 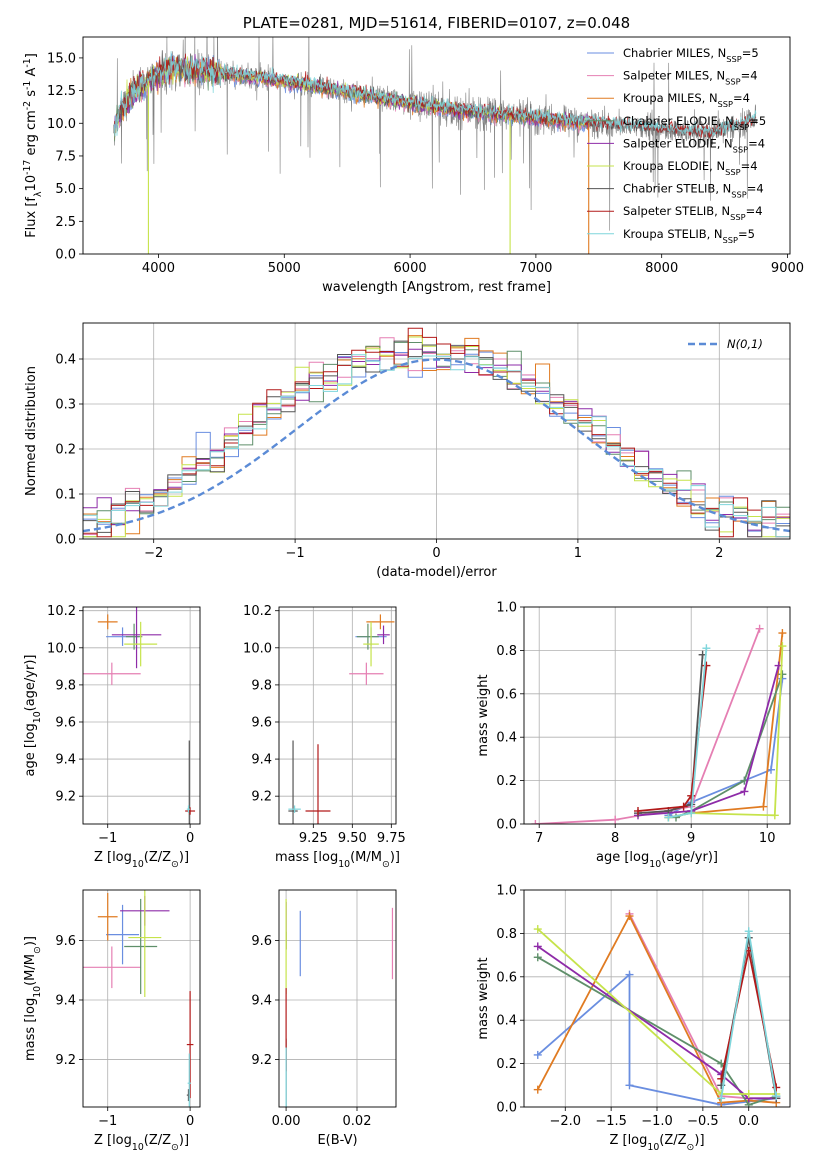 I want to click on x-tick-label: −1.0, so click(x=657, y=1121).